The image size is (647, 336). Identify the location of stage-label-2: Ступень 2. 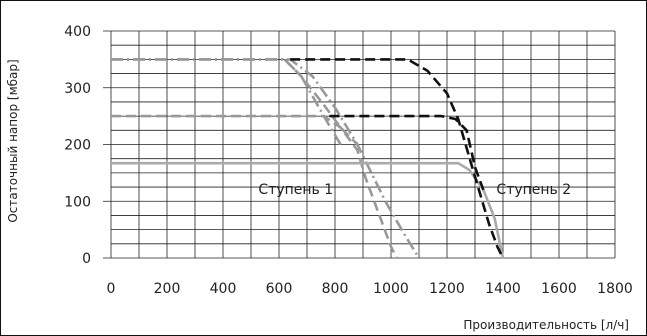
(533, 190).